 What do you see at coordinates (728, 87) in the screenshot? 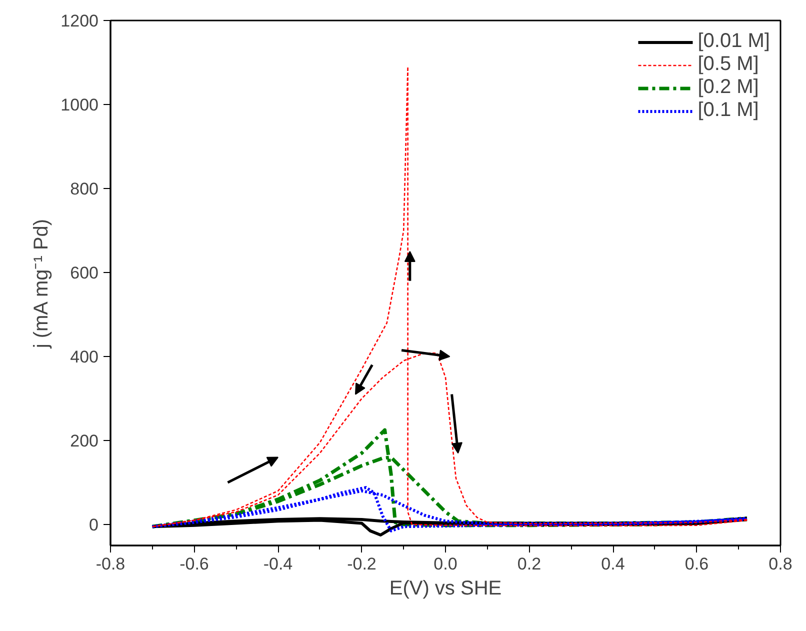
I see `legend-label: [0.2 M]` at bounding box center [728, 87].